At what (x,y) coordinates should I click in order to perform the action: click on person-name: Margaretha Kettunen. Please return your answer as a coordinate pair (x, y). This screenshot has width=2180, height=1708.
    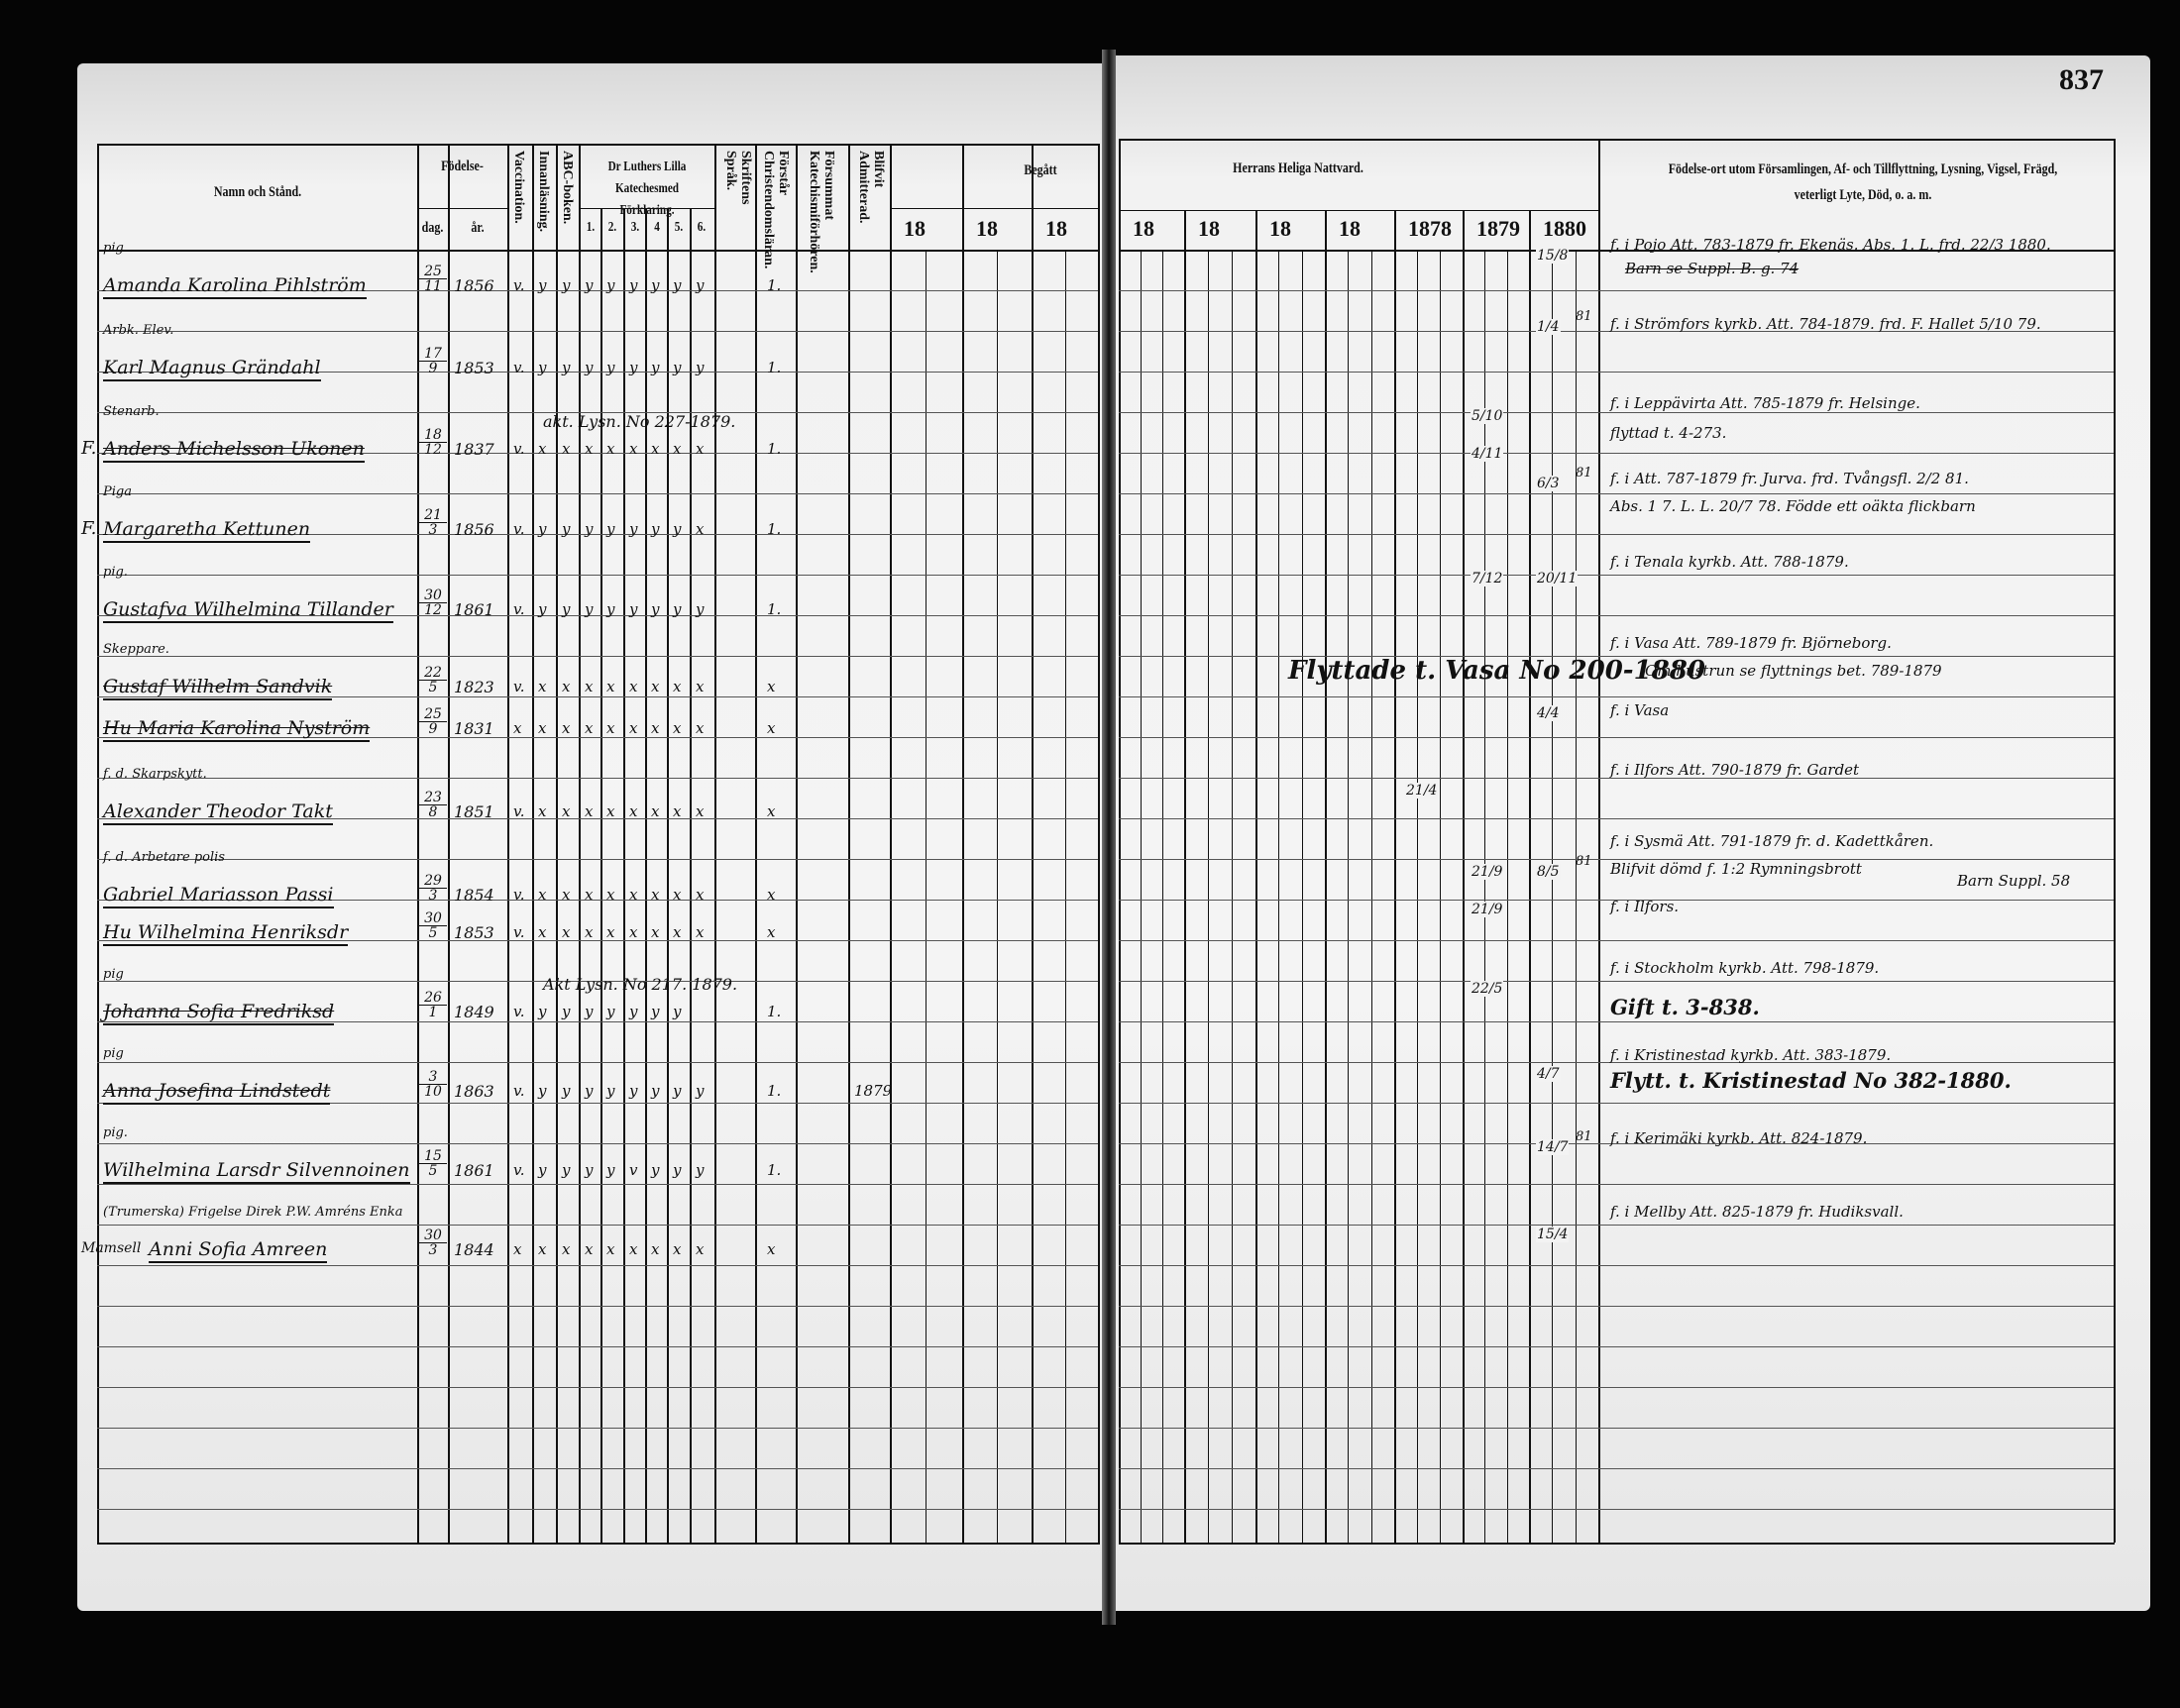
    Looking at the image, I should click on (207, 530).